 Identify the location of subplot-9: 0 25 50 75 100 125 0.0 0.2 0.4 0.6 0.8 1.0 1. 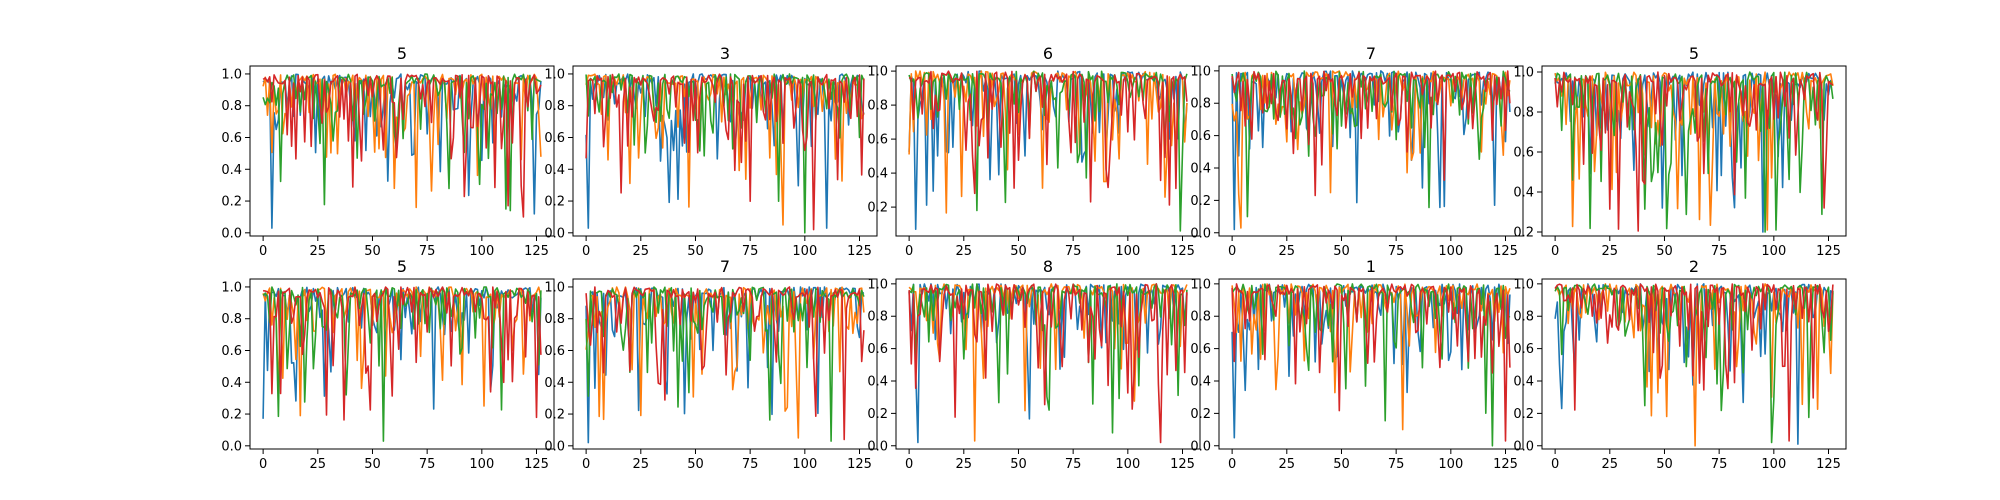
(1357, 364).